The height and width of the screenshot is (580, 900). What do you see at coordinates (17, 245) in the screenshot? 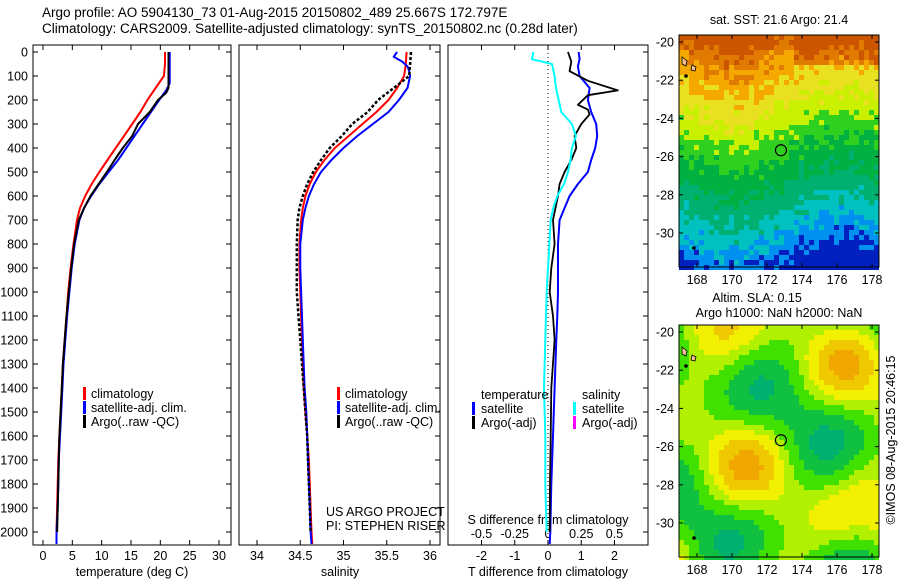
I see `depth-tick-label: 800` at bounding box center [17, 245].